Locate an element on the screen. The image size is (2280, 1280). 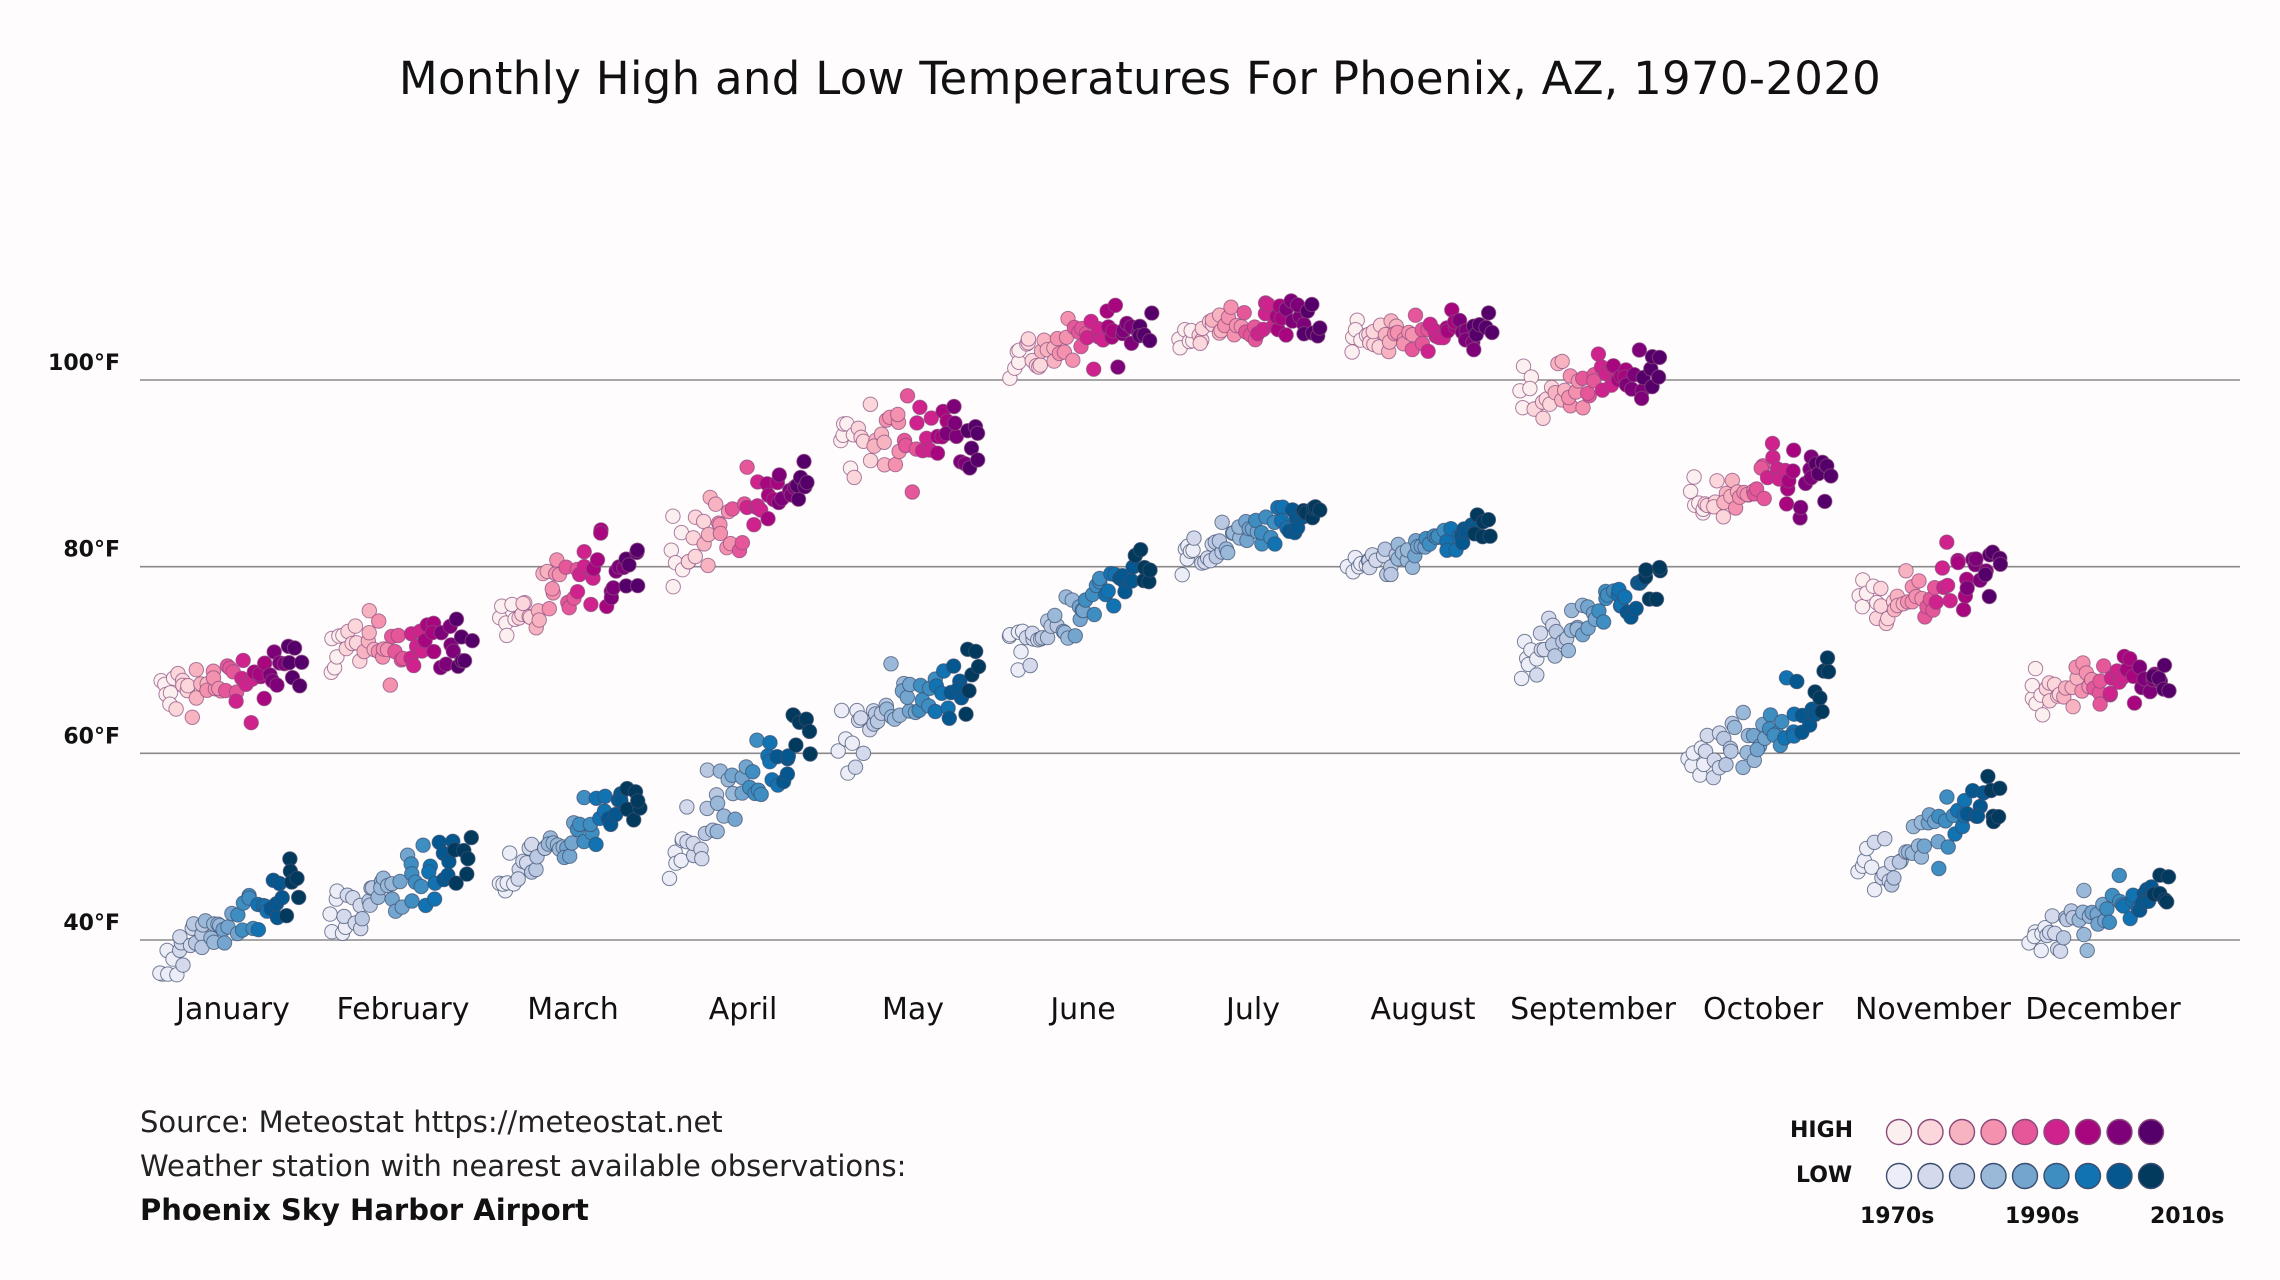
point-low-july-1986 is located at coordinates (1222, 522).